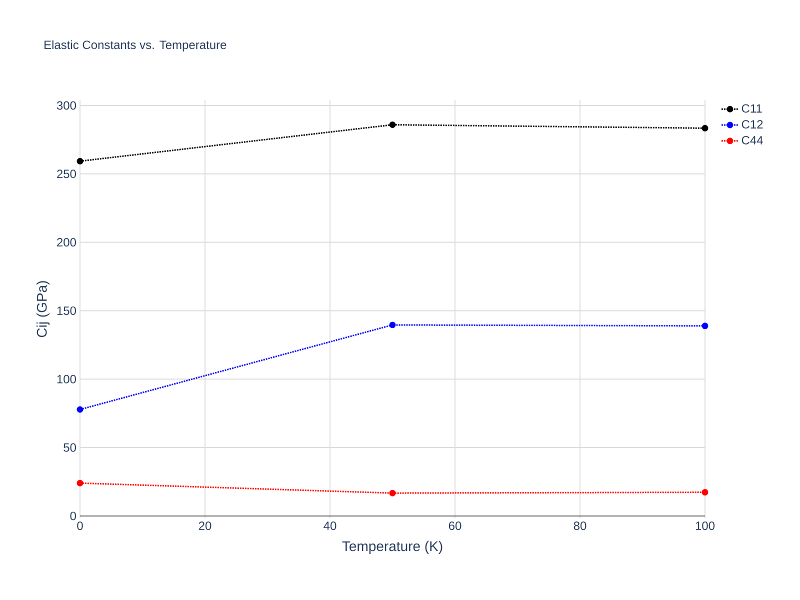 The image size is (800, 600). Describe the element at coordinates (135, 46) in the screenshot. I see `chart-title: Elastic Constants vs. Temperature` at that location.